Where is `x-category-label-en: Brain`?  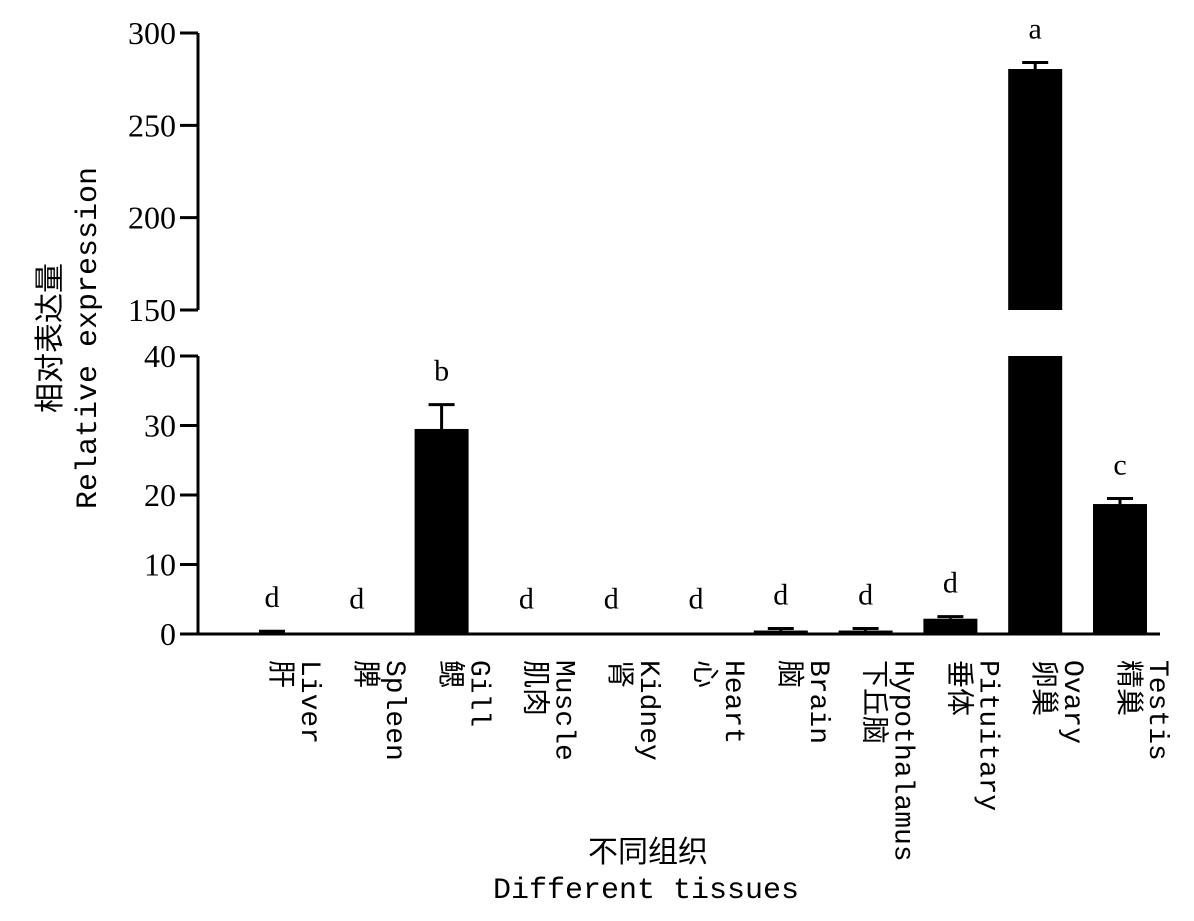
x-category-label-en: Brain is located at coordinates (817, 702).